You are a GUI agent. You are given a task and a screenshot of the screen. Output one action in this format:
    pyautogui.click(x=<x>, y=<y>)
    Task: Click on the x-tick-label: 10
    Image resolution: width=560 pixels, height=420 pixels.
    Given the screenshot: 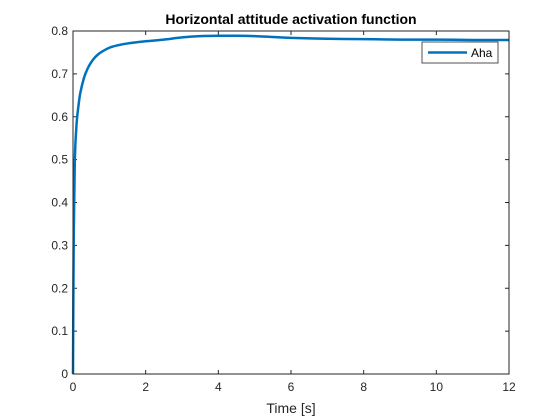 What is the action you would take?
    pyautogui.click(x=437, y=387)
    